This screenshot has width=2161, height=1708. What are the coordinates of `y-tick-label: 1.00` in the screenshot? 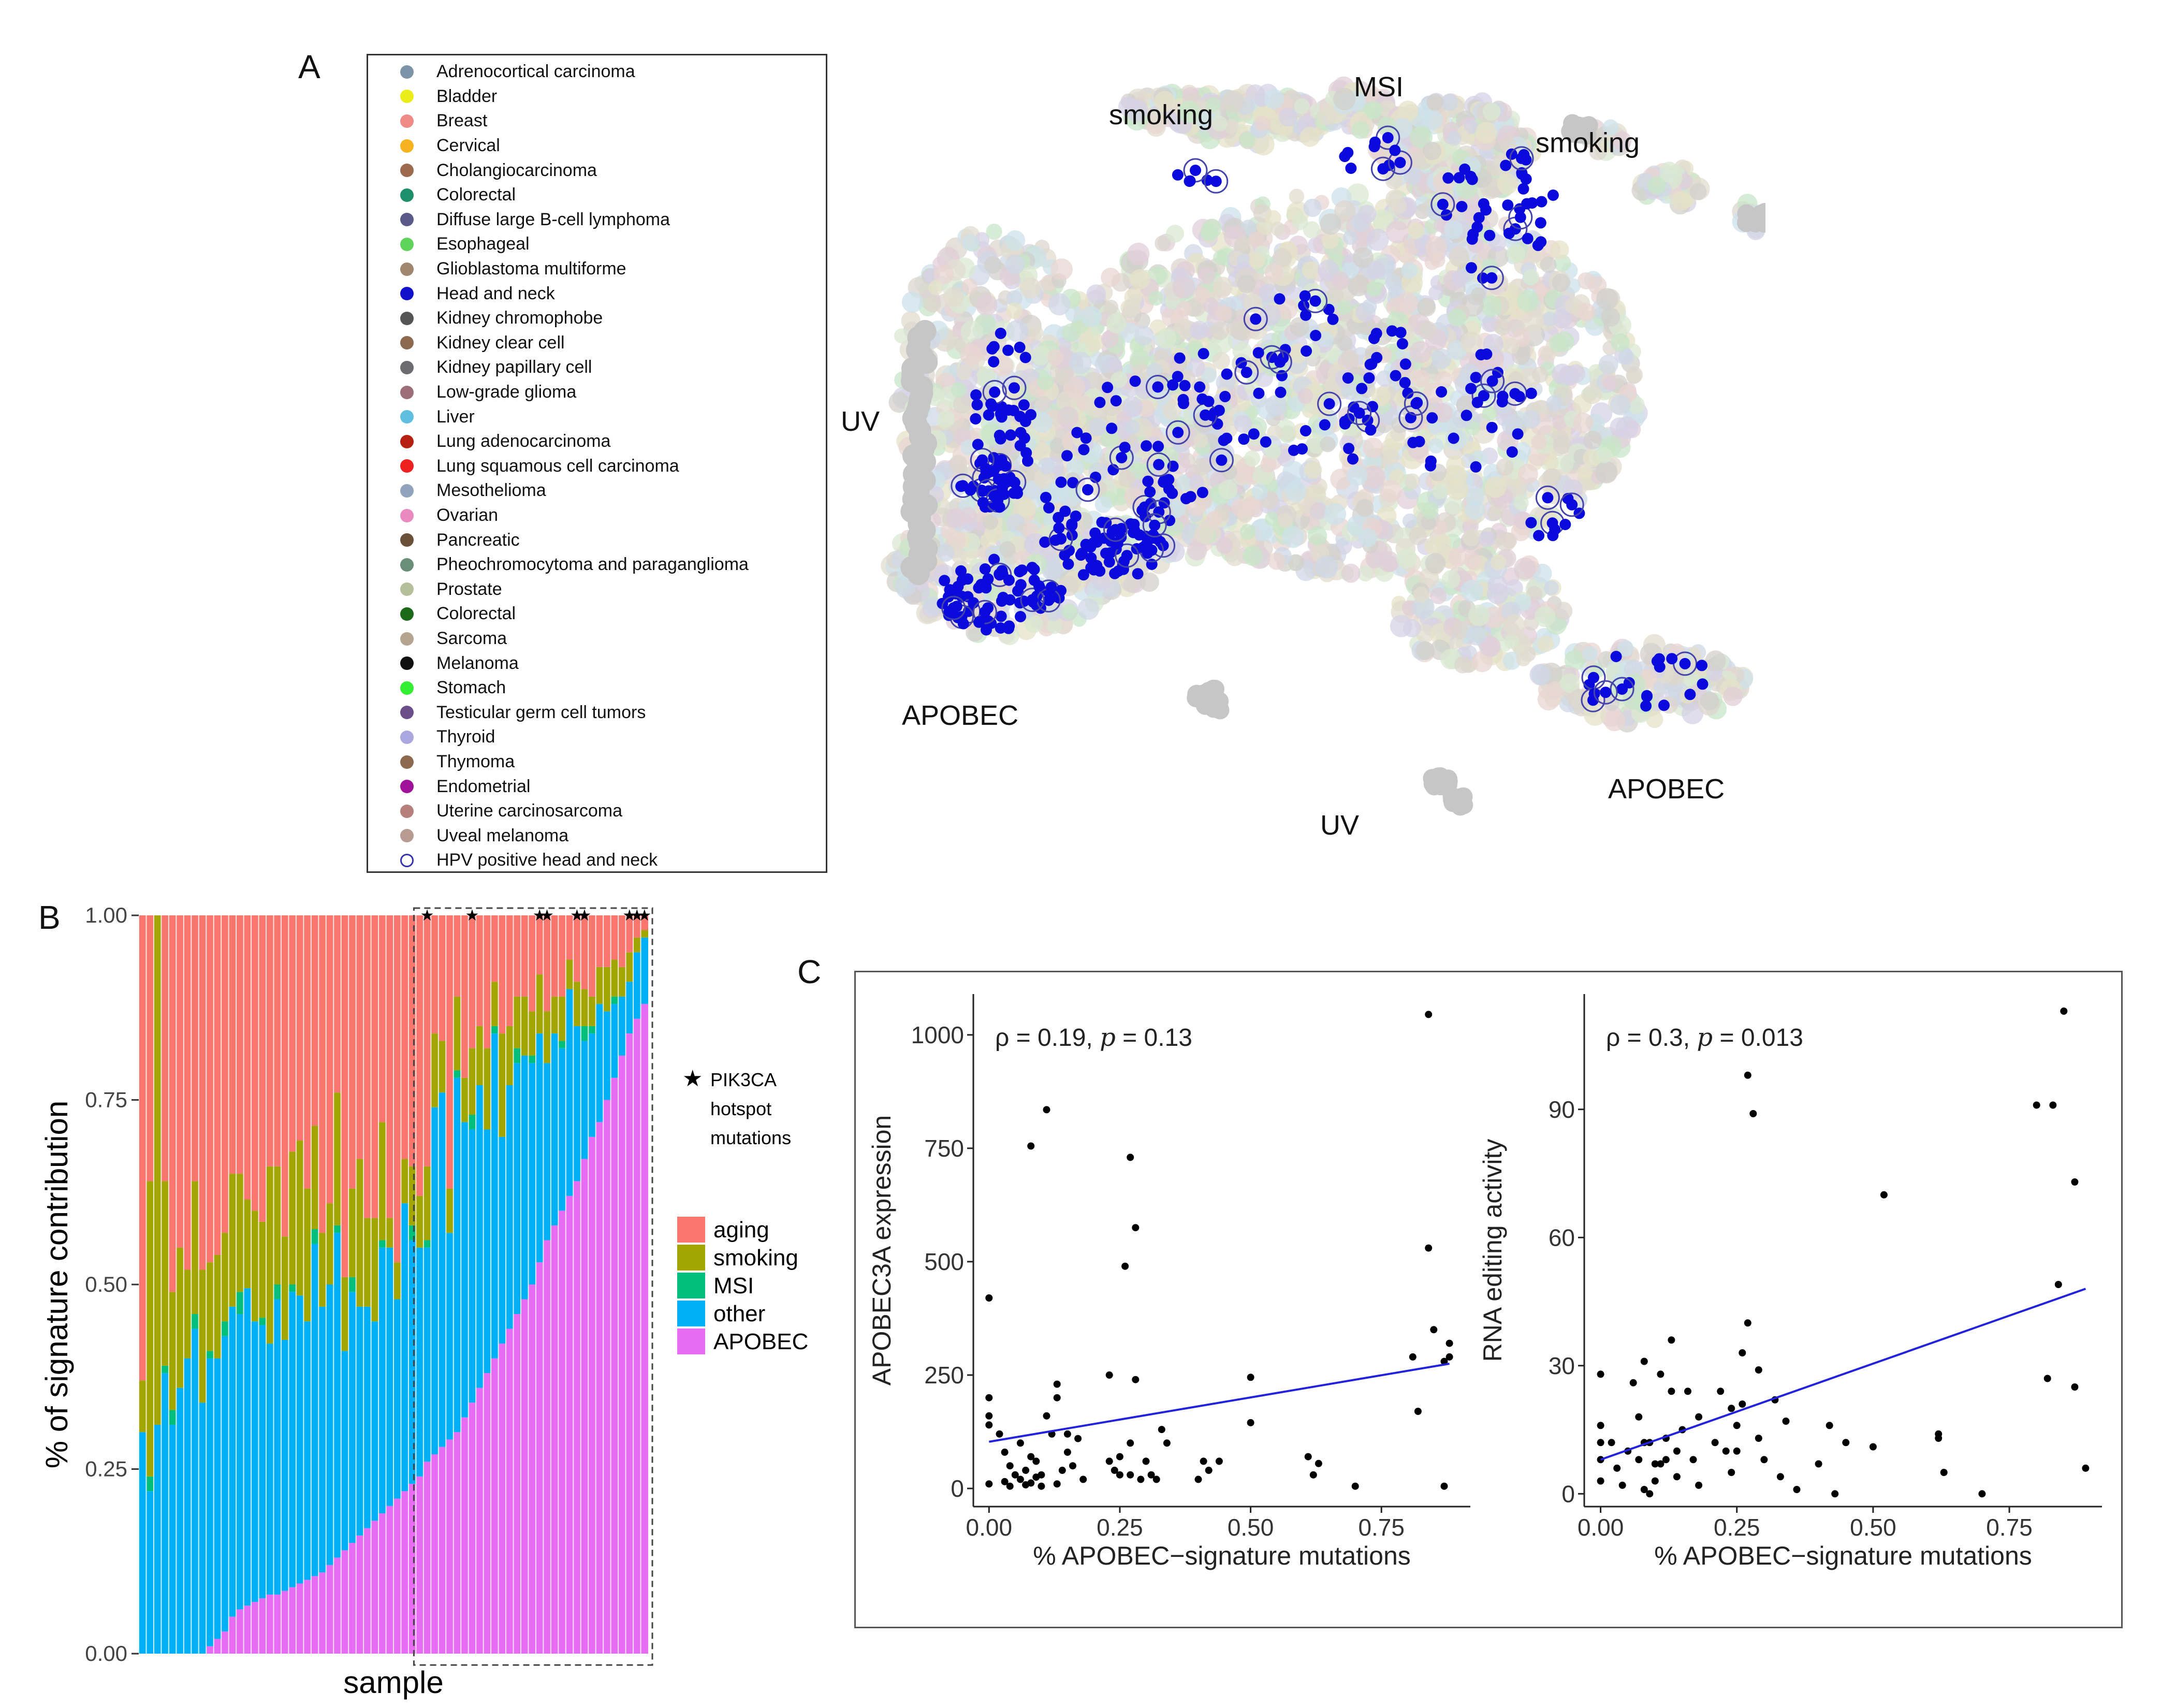 It's located at (106, 915).